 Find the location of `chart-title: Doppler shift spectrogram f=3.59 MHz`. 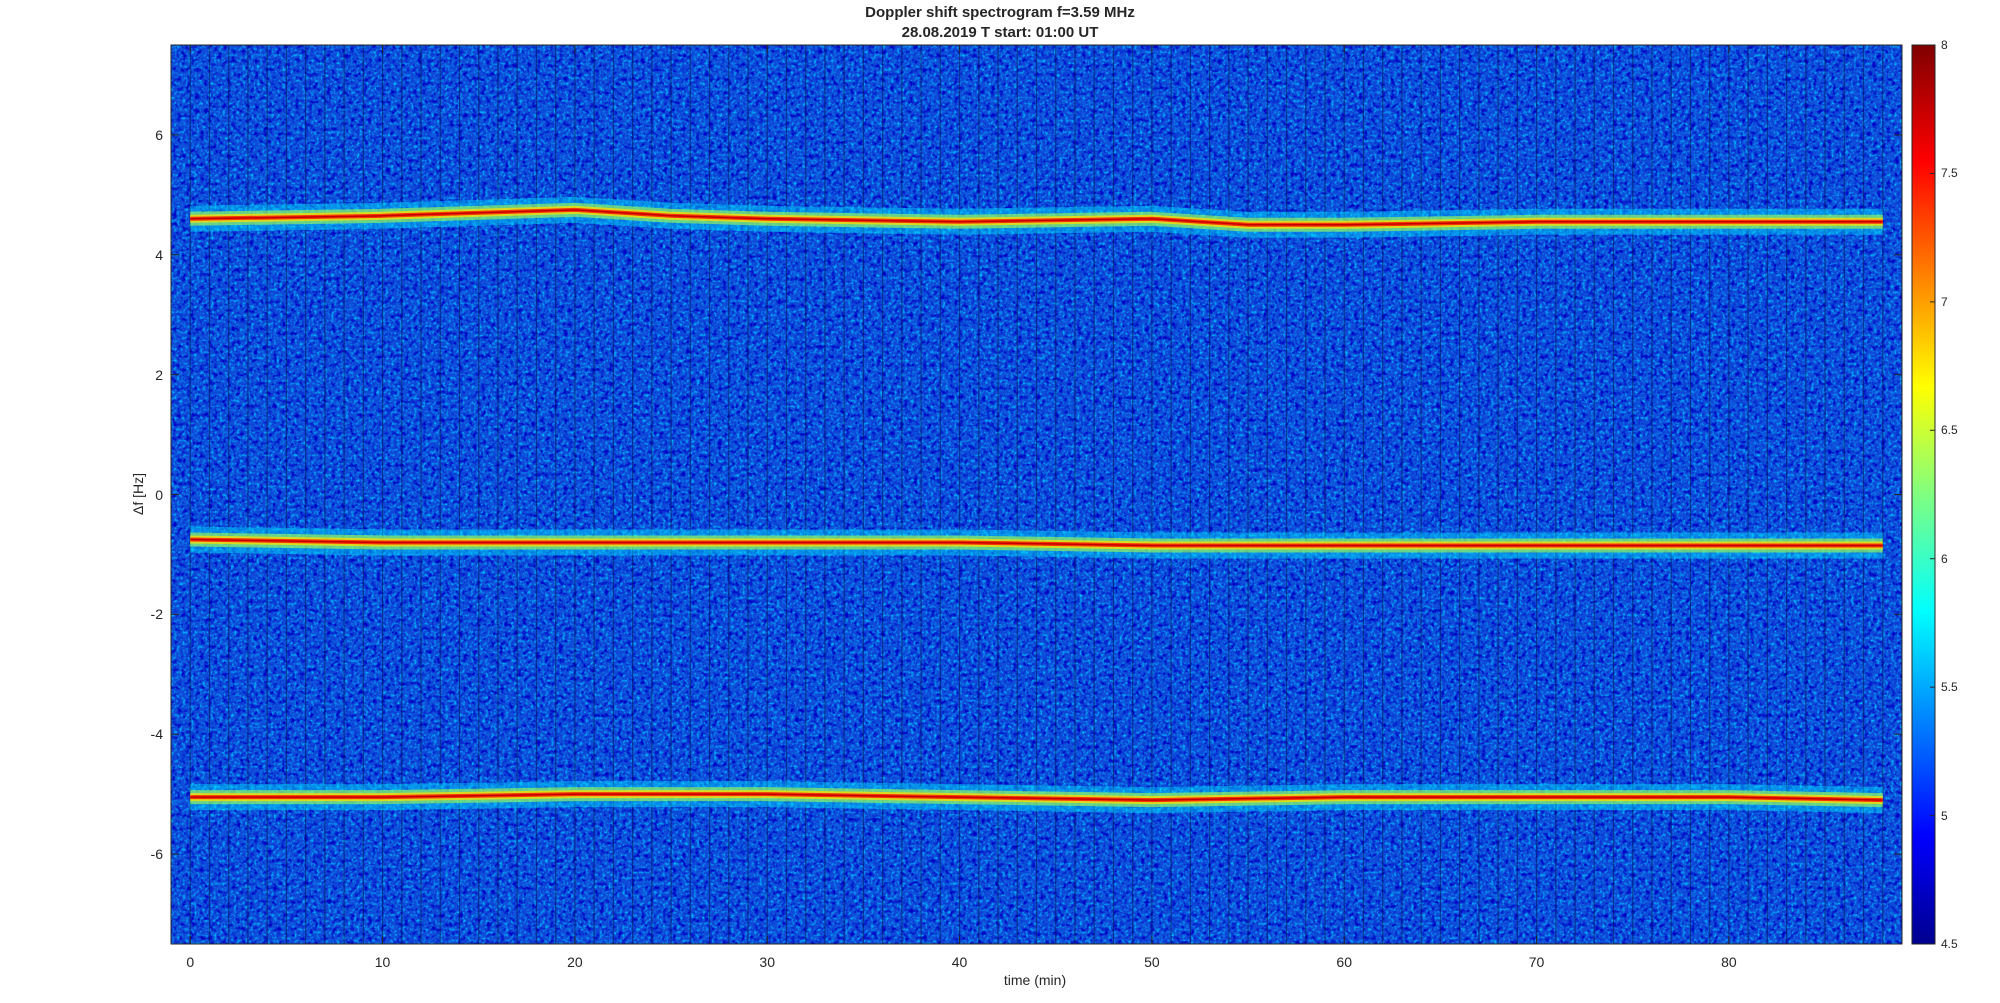

chart-title: Doppler shift spectrogram f=3.59 MHz is located at coordinates (1000, 12).